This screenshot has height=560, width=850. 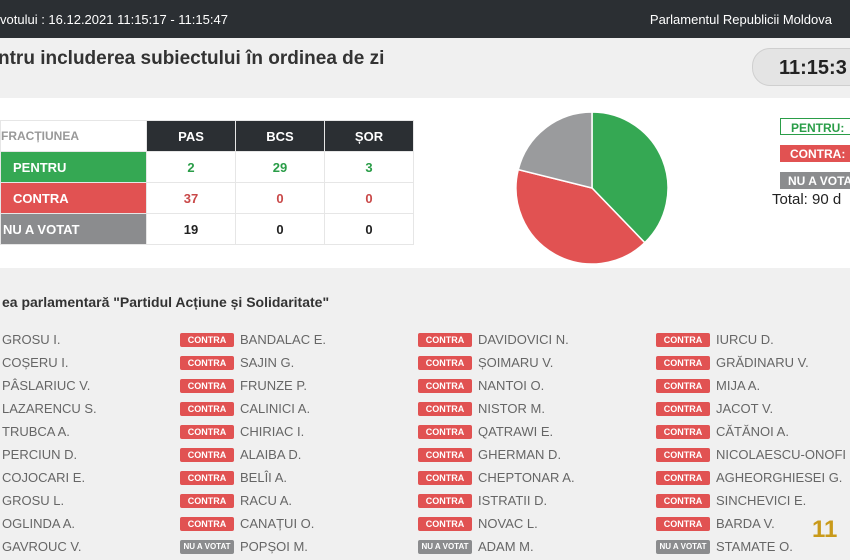 What do you see at coordinates (516, 362) in the screenshot?
I see `member-name: ȘOIMARU V.` at bounding box center [516, 362].